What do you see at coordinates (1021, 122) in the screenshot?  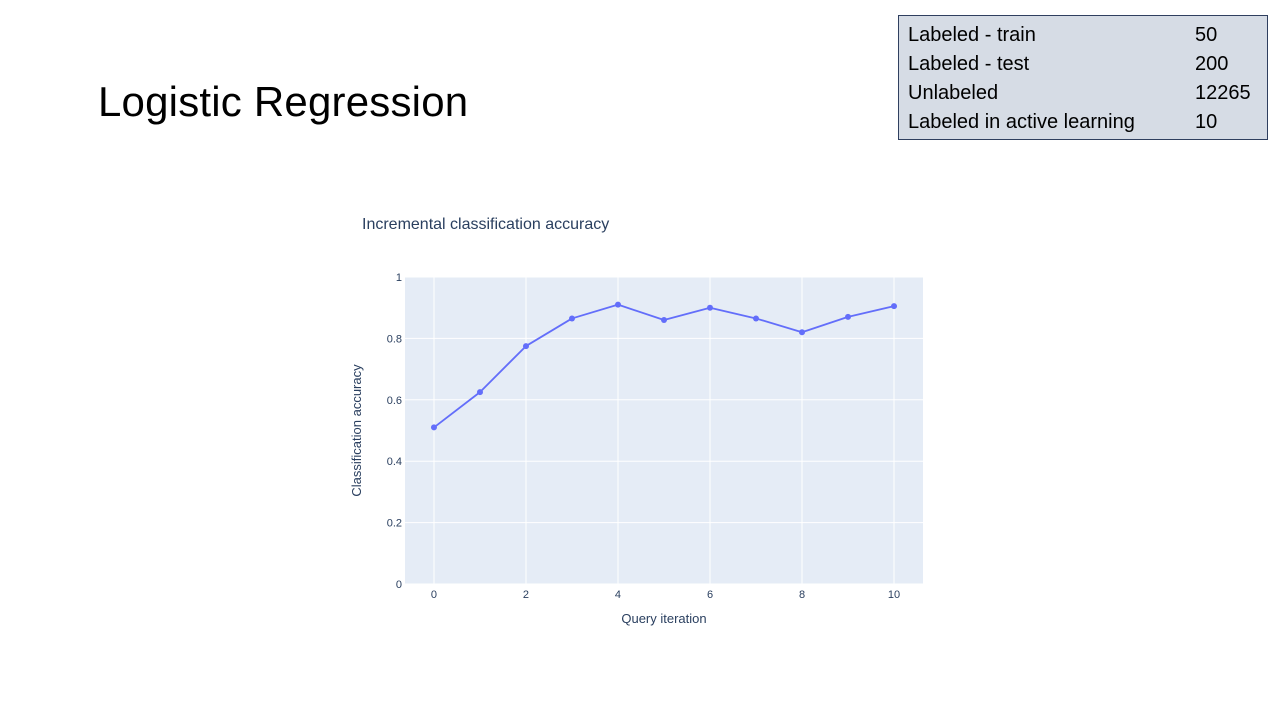 I see `stats-label: Labeled in active learning` at bounding box center [1021, 122].